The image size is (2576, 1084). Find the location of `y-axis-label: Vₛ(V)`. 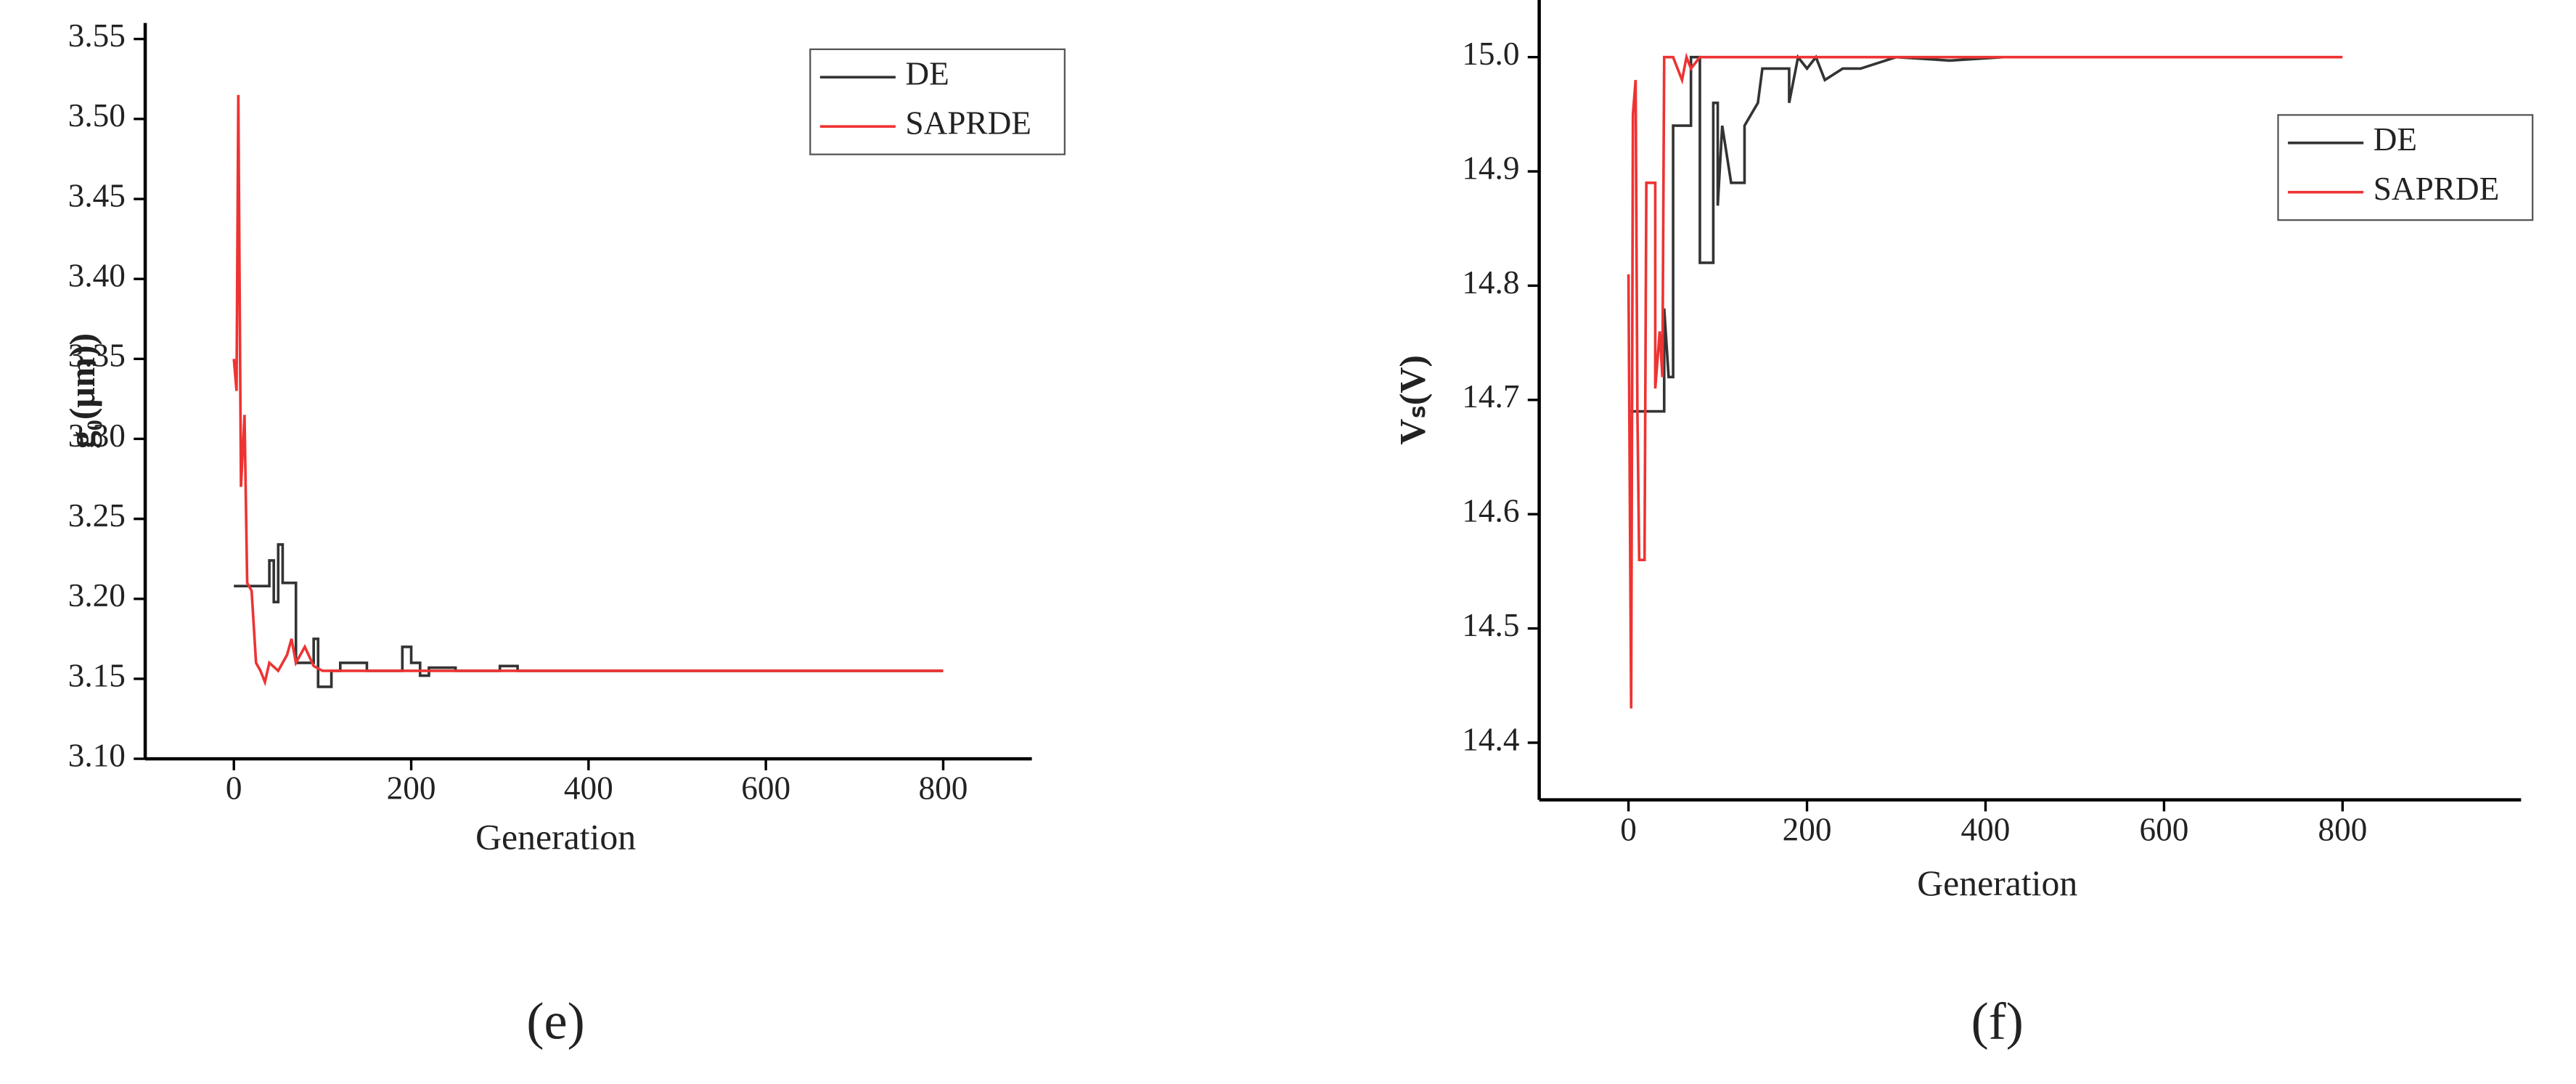

y-axis-label: Vₛ(V) is located at coordinates (1412, 400).